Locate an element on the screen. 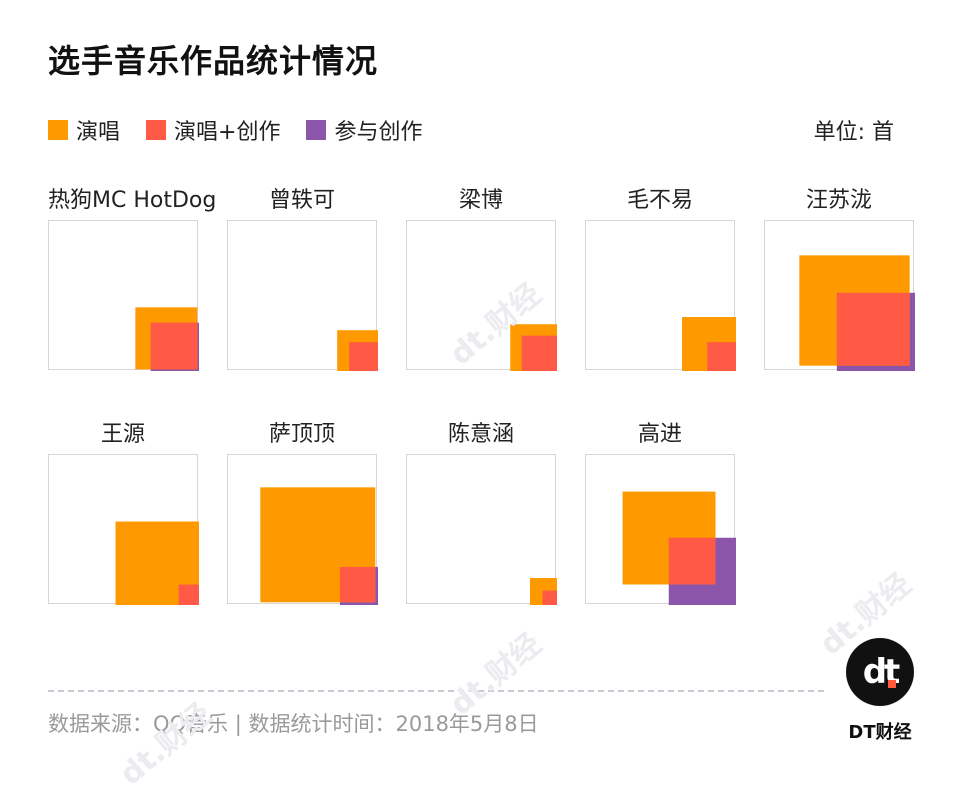  legend-label-sing-create: 演唱+创作 is located at coordinates (227, 132).